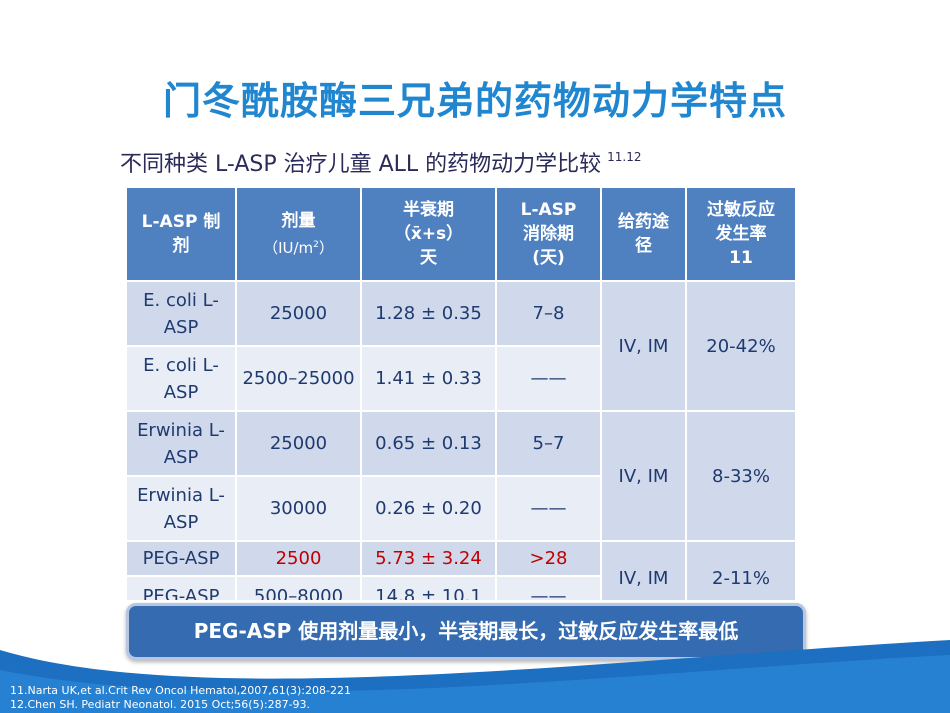  What do you see at coordinates (428, 234) in the screenshot?
I see `header-halflife: 半衰期 （x̄+s）天` at bounding box center [428, 234].